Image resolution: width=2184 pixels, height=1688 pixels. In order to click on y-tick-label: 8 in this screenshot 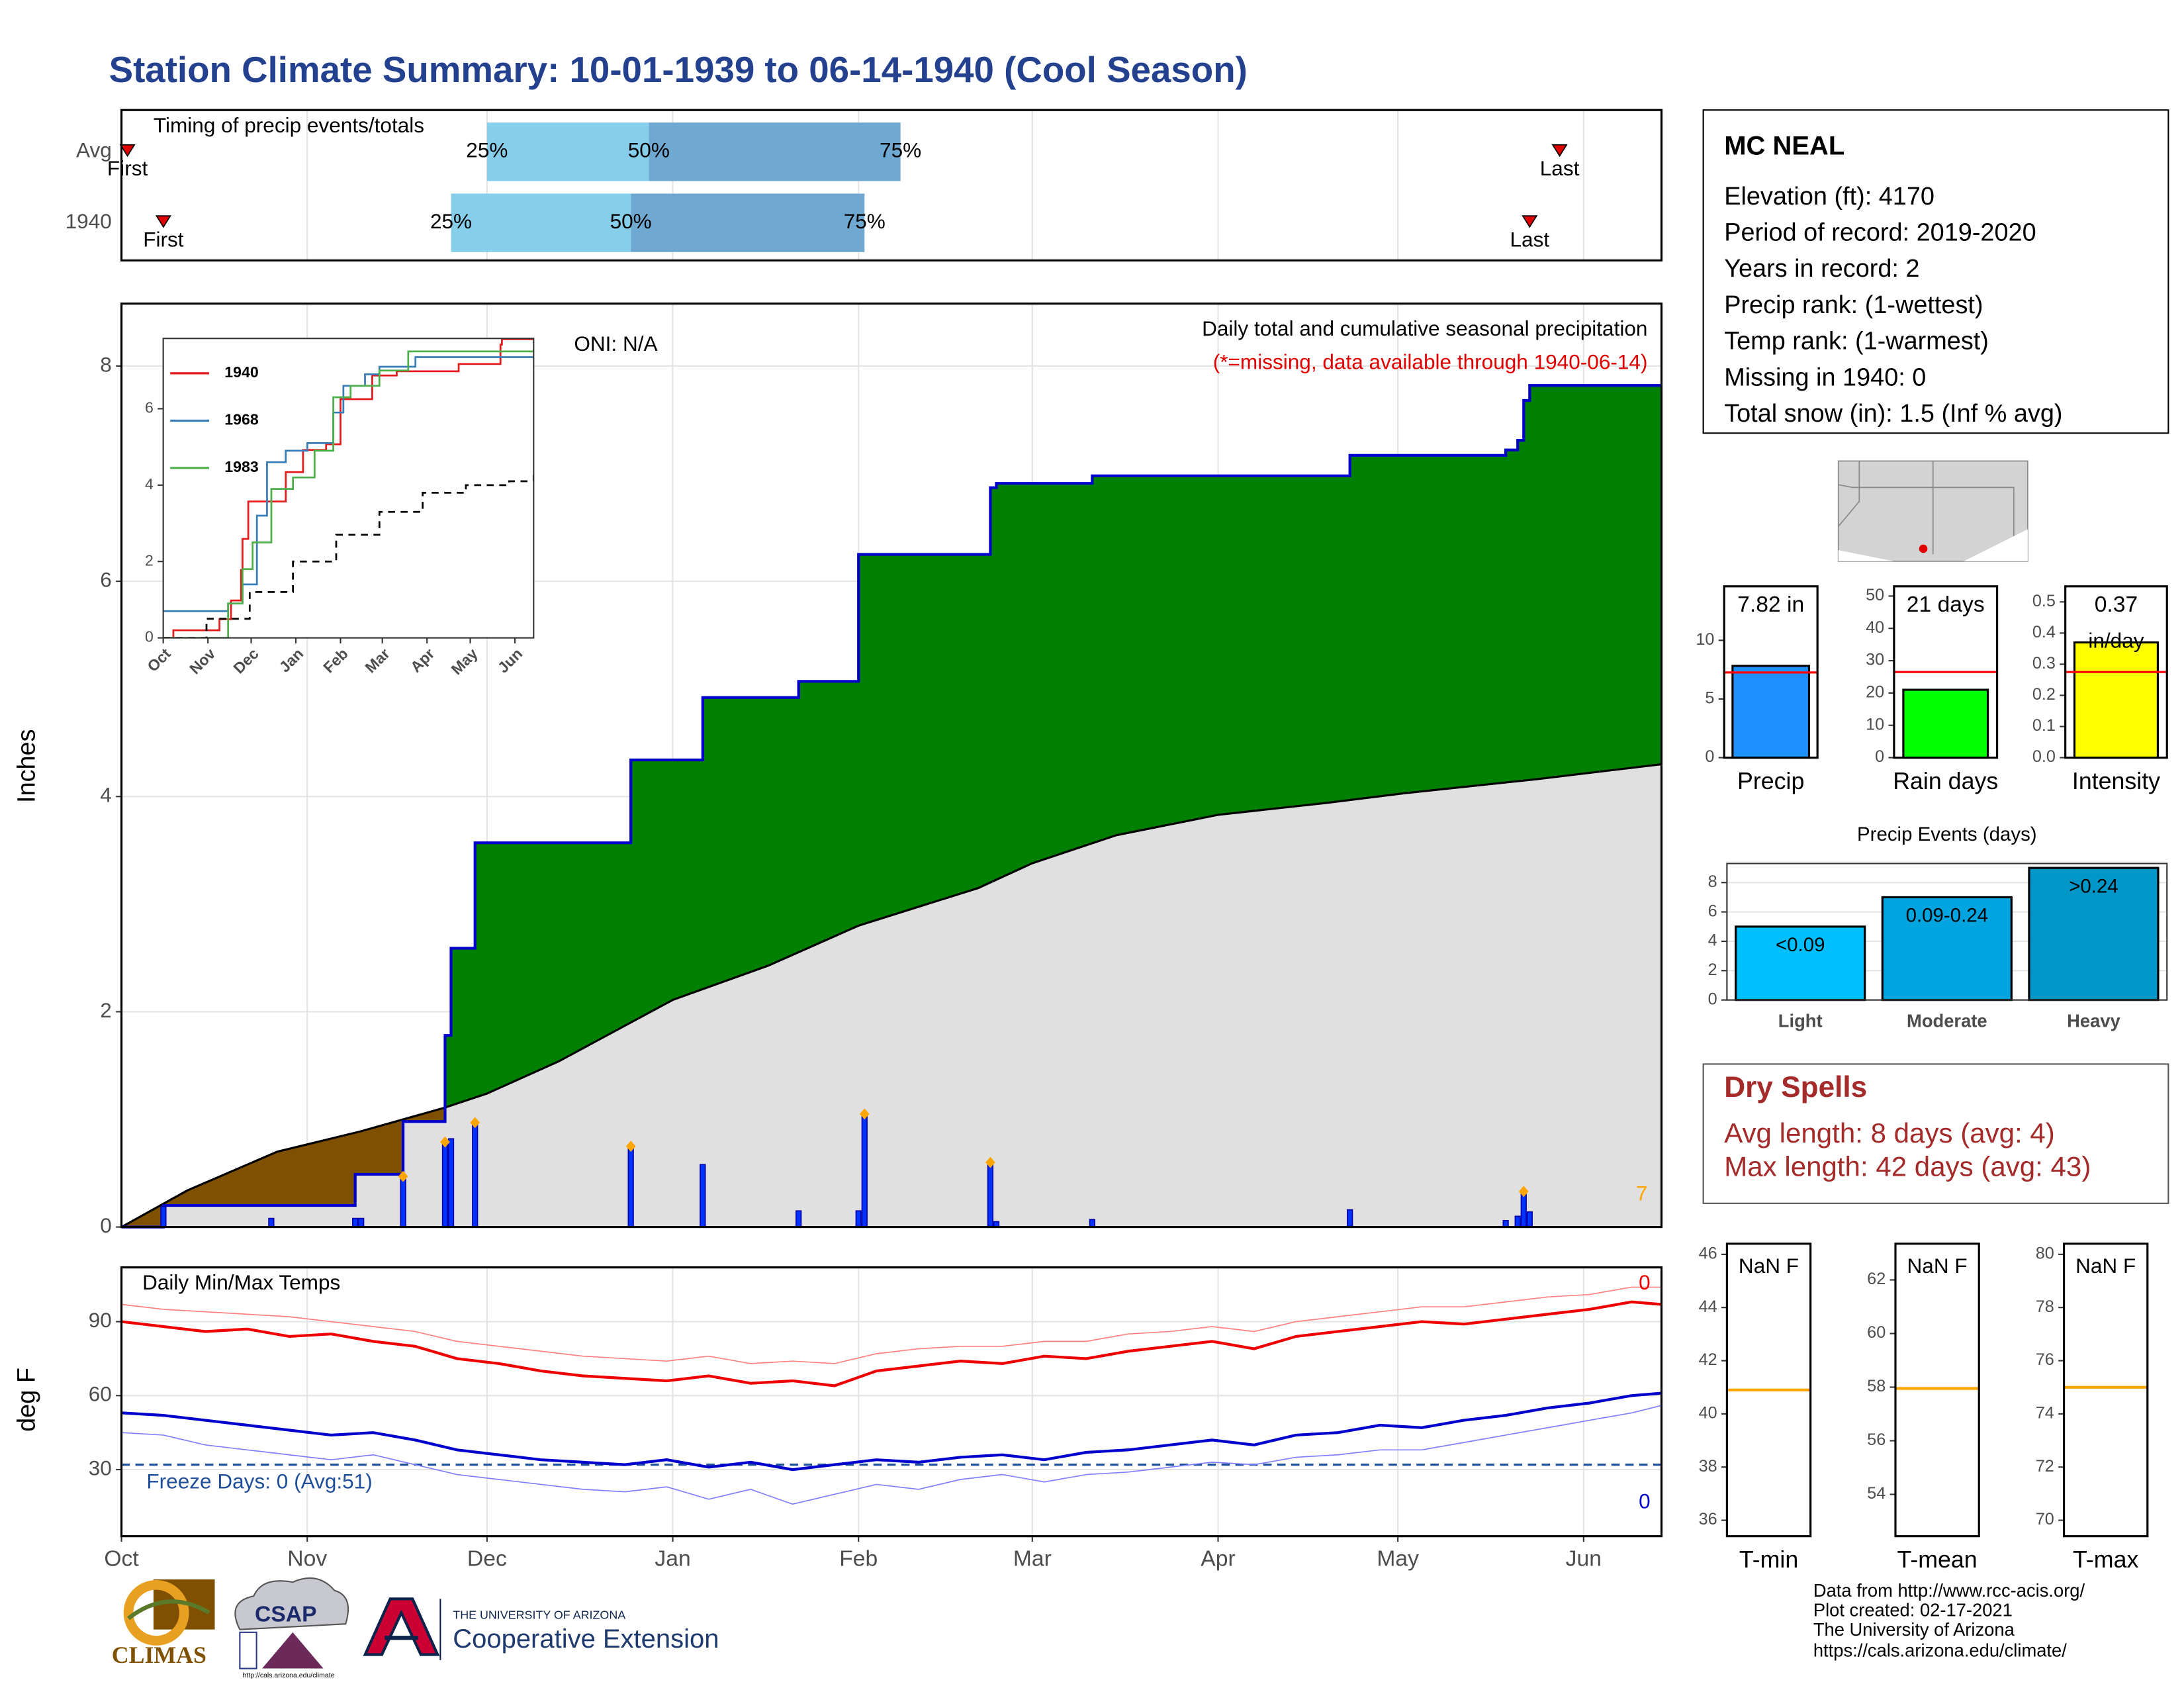, I will do `click(106, 364)`.